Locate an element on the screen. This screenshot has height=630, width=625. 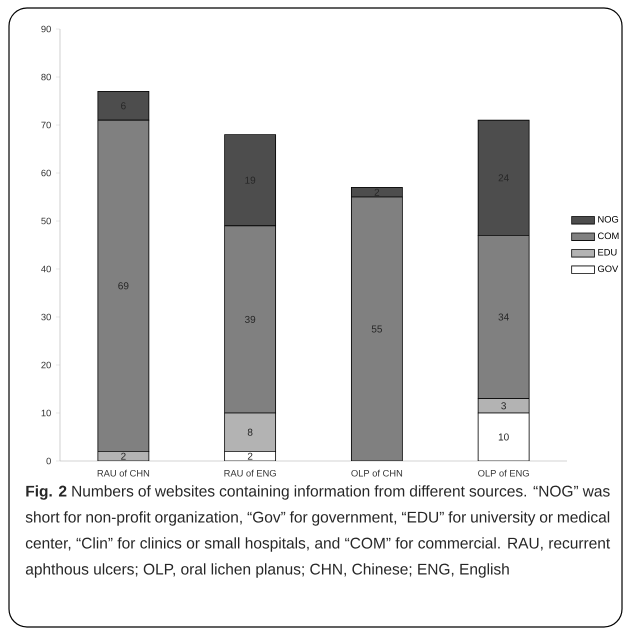
legend-label: EDU is located at coordinates (607, 252).